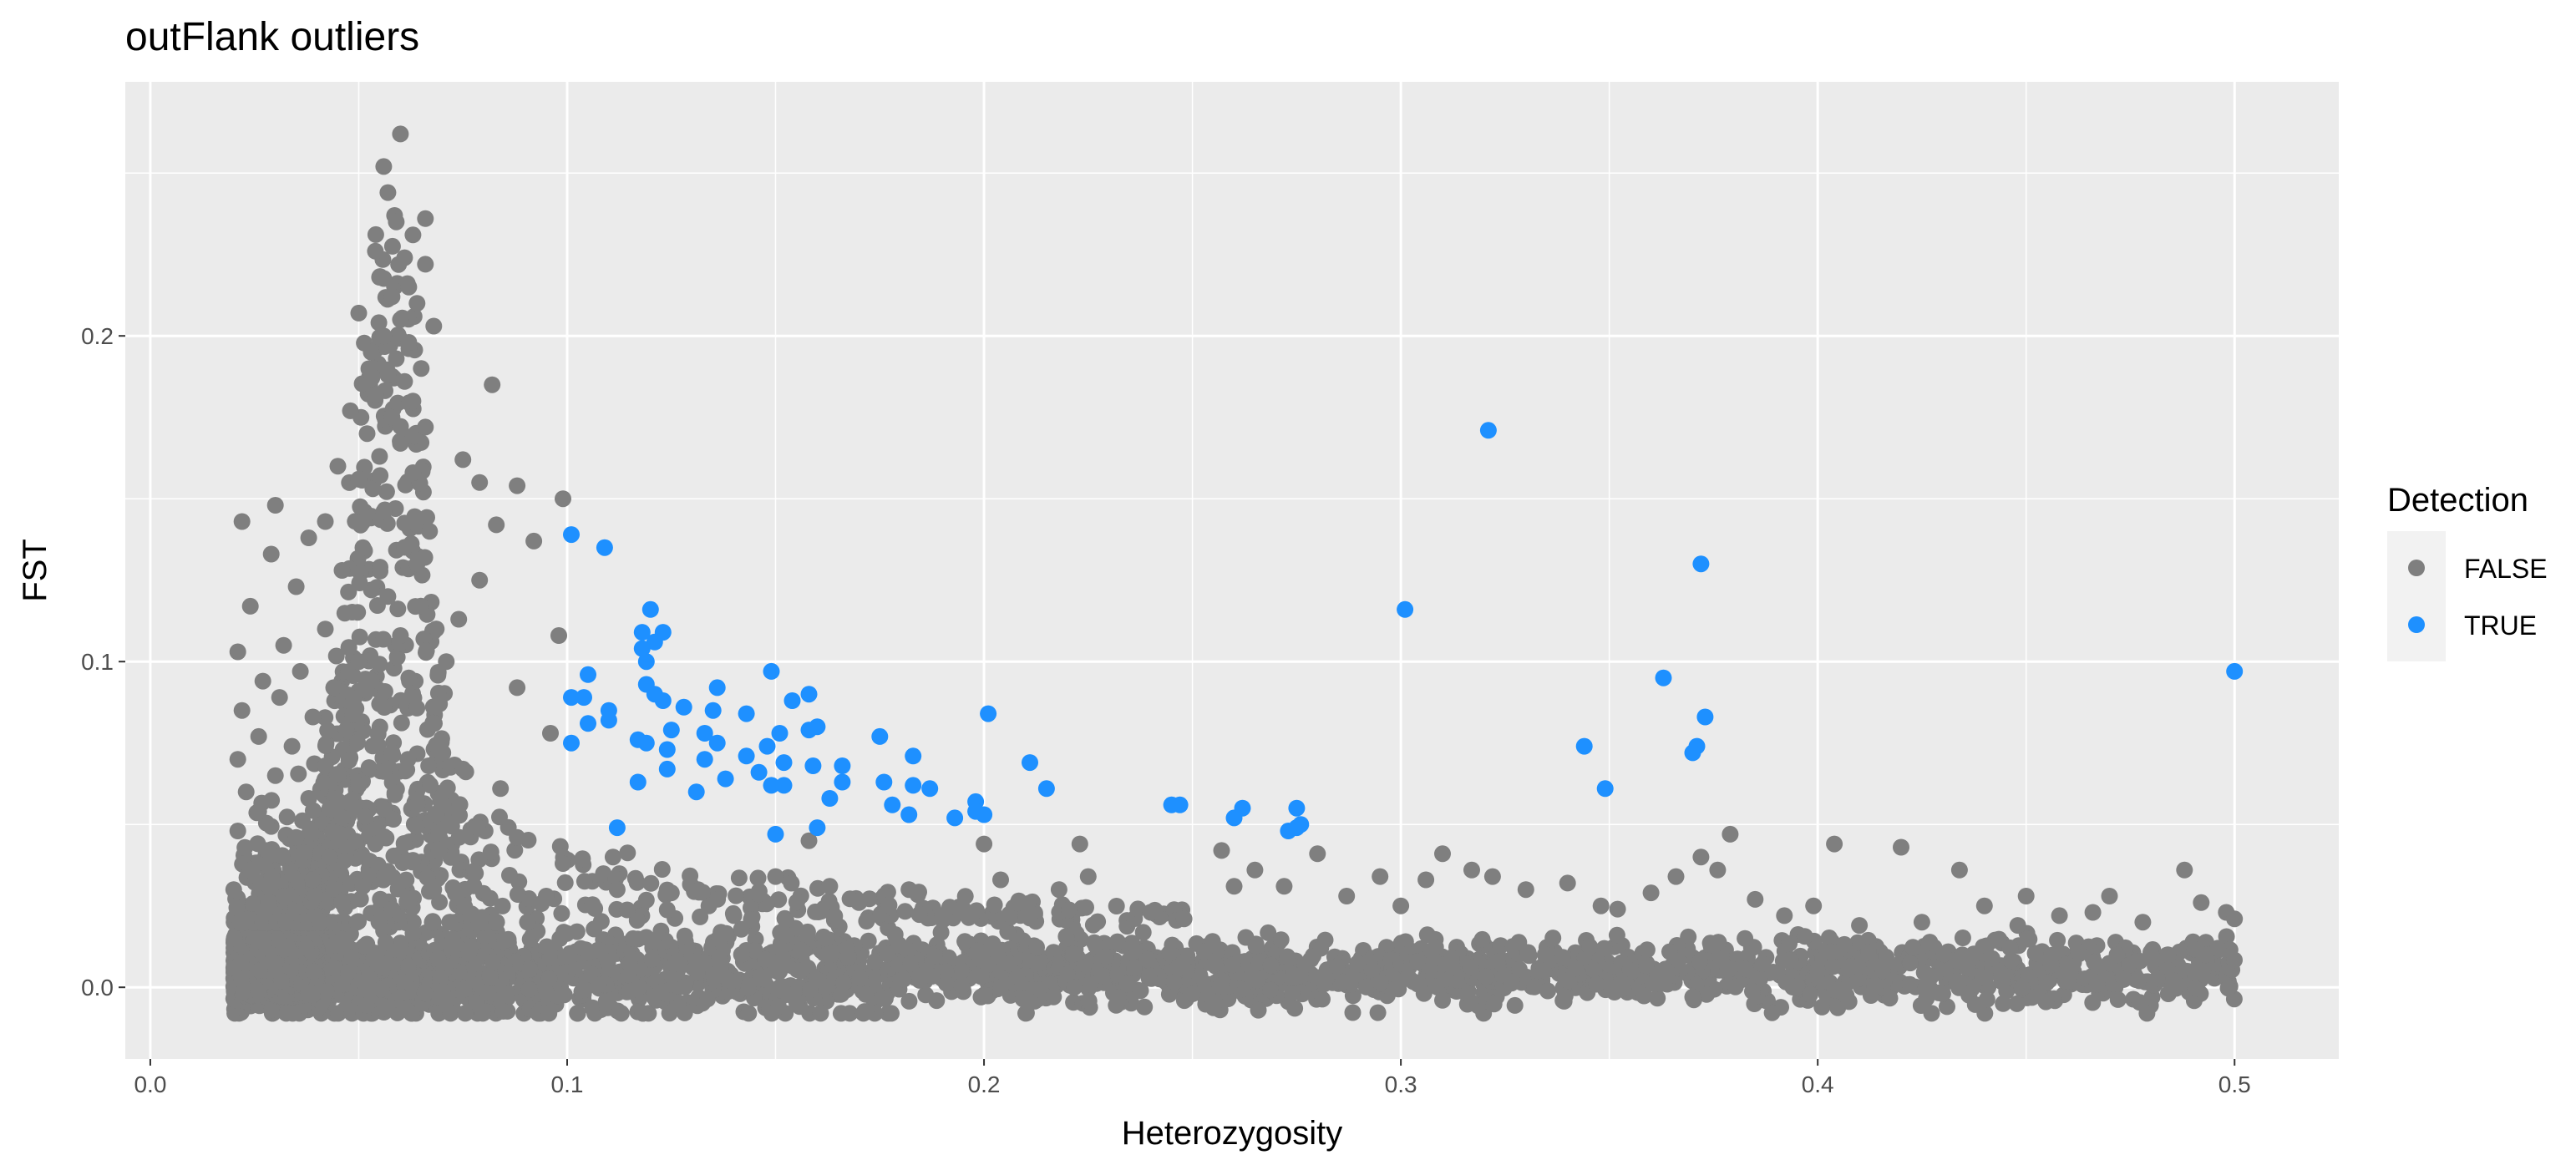 The width and height of the screenshot is (2576, 1160). I want to click on legend-key-background, so click(2416, 596).